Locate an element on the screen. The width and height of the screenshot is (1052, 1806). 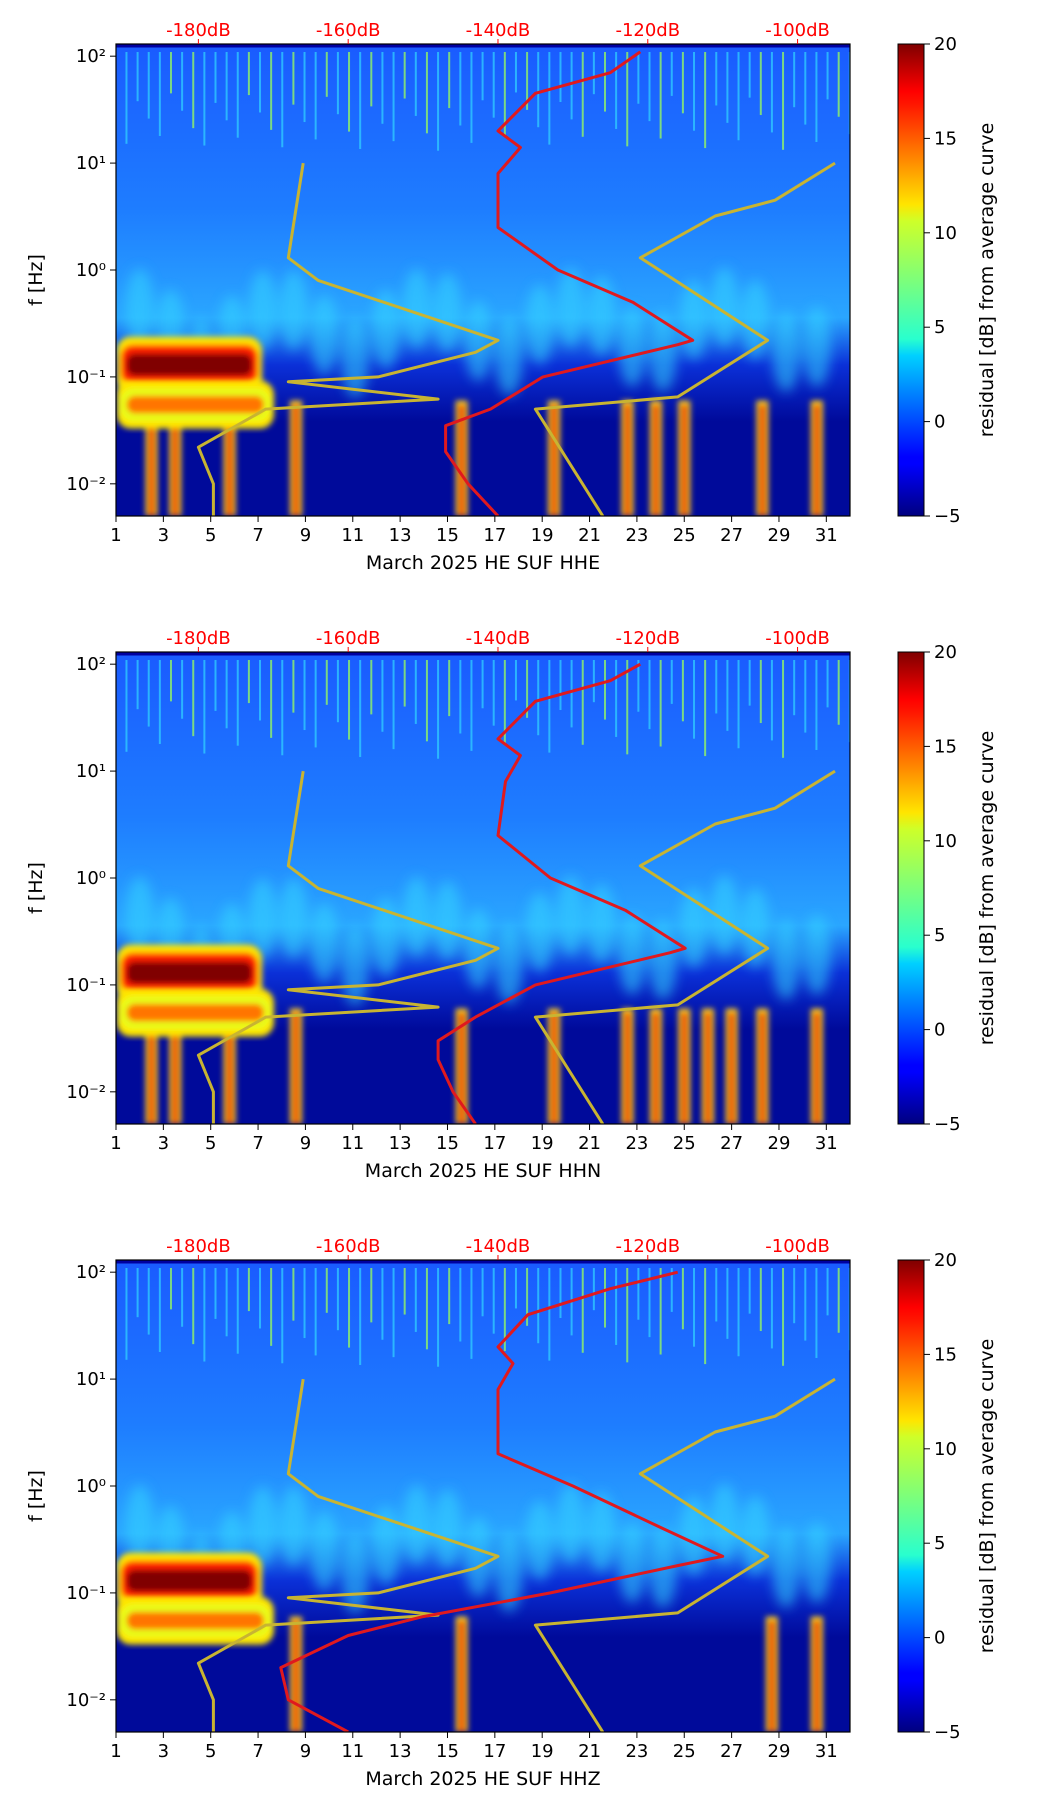
x-tick-label: 9 is located at coordinates (305, 1143).